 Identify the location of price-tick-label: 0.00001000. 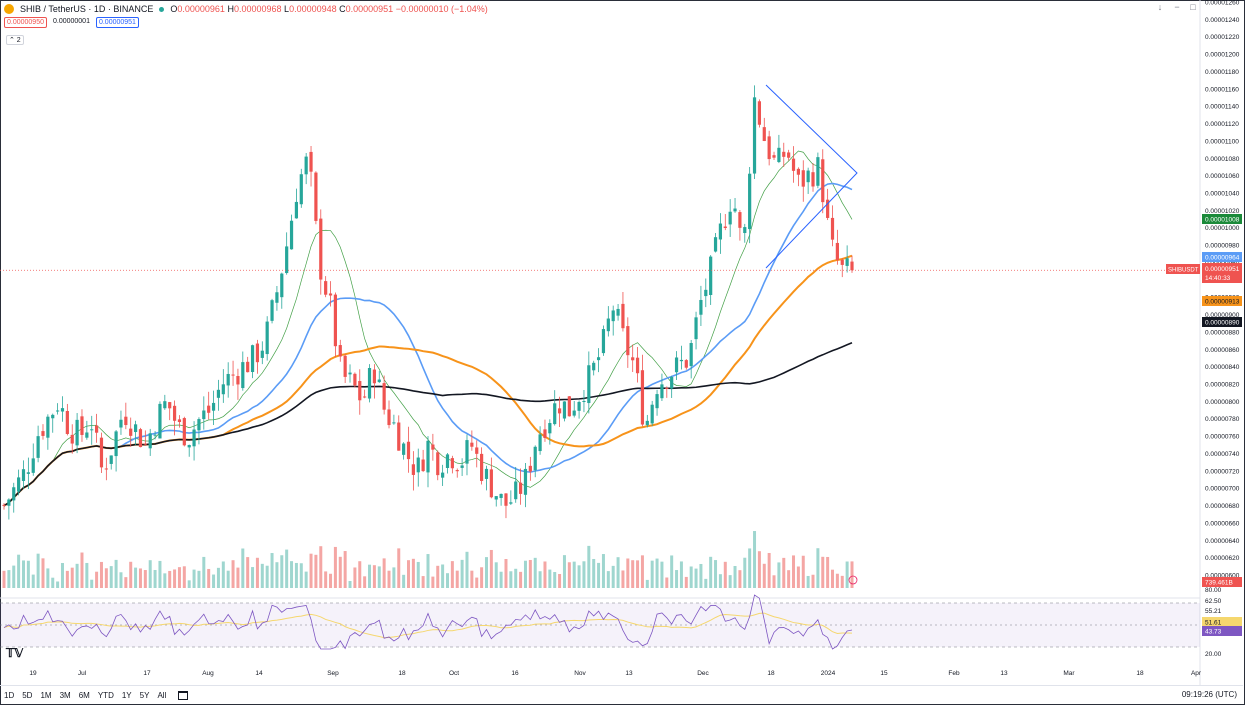
(1222, 228).